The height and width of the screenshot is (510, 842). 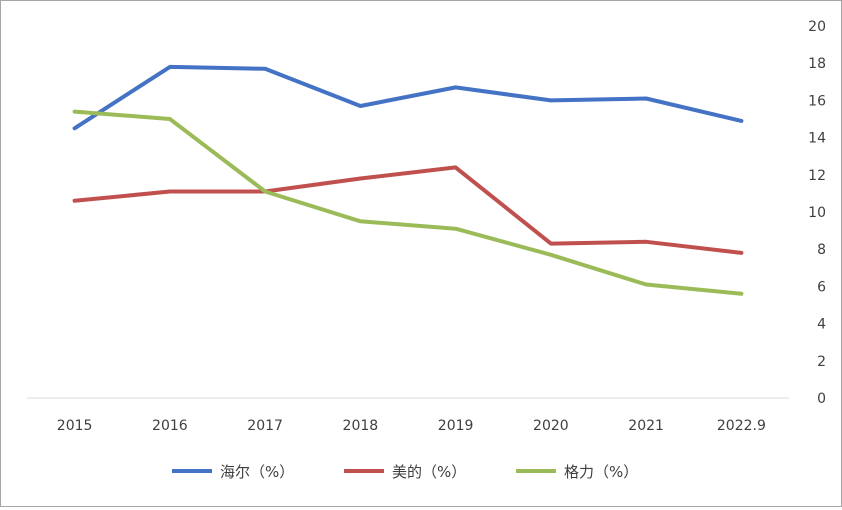 I want to click on y-tick-label: 20, so click(x=817, y=27).